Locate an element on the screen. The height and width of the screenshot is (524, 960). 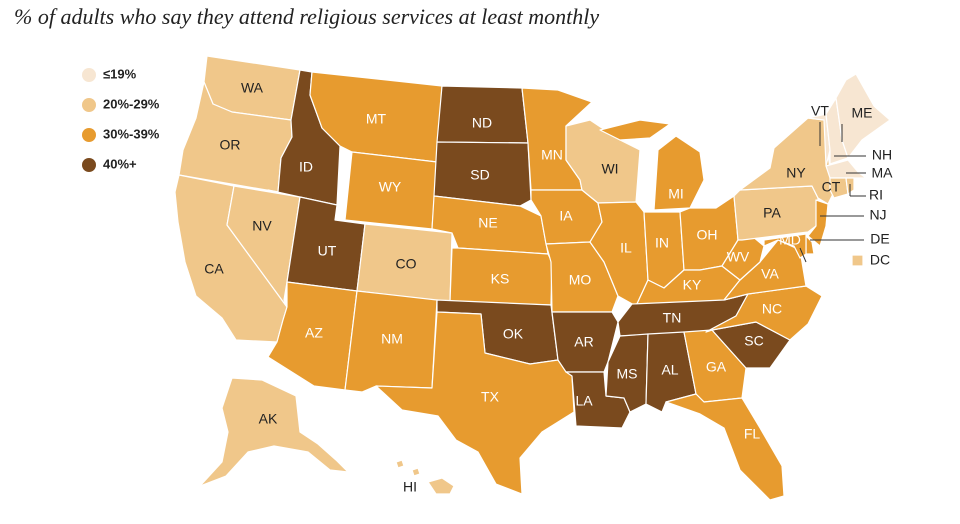
label-WV: WV is located at coordinates (738, 257).